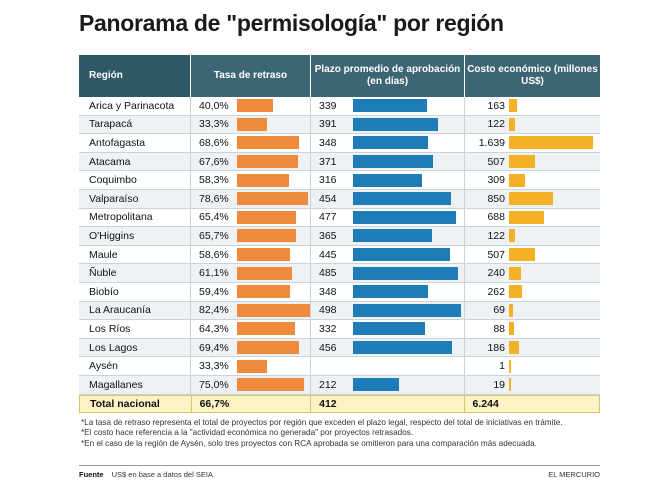 Image resolution: width=669 pixels, height=484 pixels. Describe the element at coordinates (214, 254) in the screenshot. I see `tasa-value: 58,6%` at that location.